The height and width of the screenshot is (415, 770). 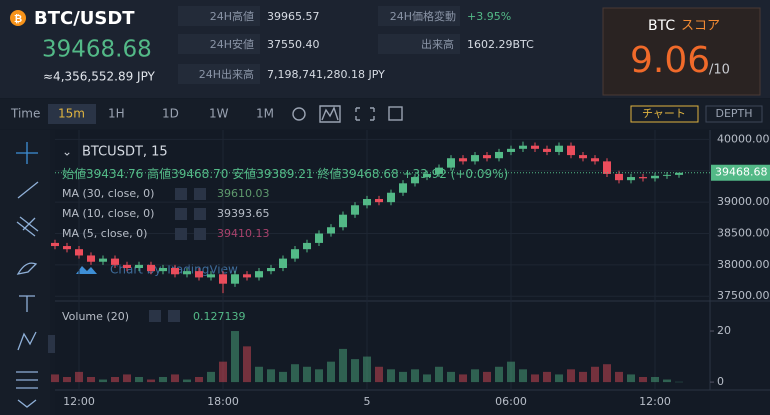 What do you see at coordinates (724, 330) in the screenshot?
I see `volume-tick-label: 20` at bounding box center [724, 330].